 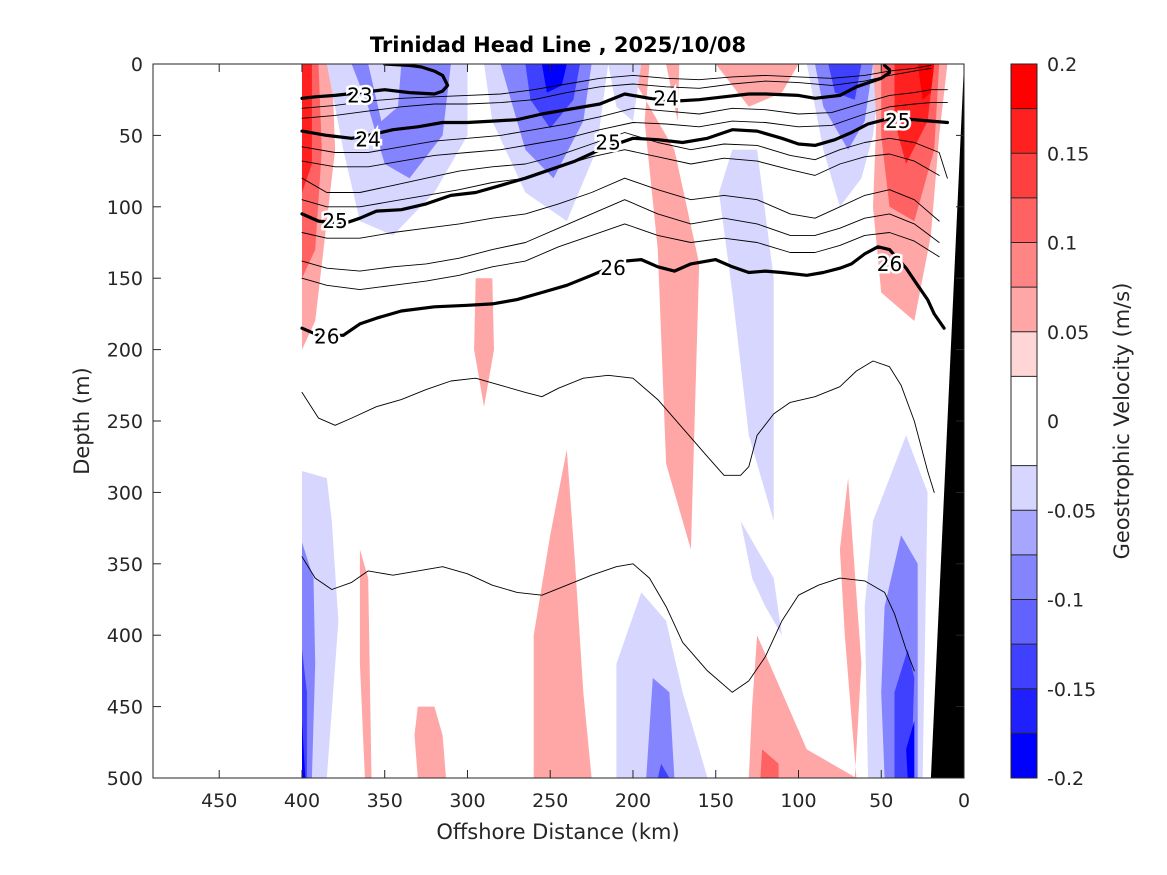 I want to click on x-tick-label: 0, so click(x=964, y=801).